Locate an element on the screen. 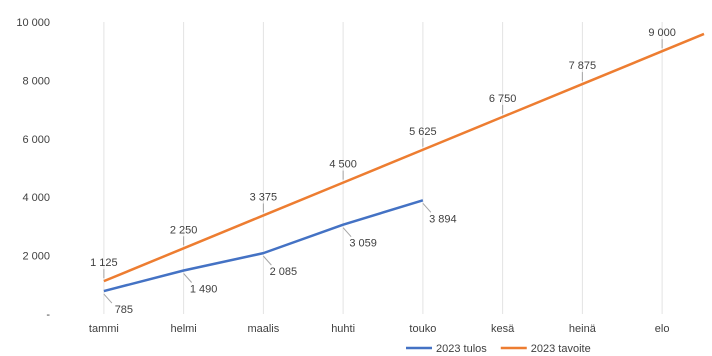 This screenshot has width=712, height=356. y-tick-label: 8 000 is located at coordinates (36, 81).